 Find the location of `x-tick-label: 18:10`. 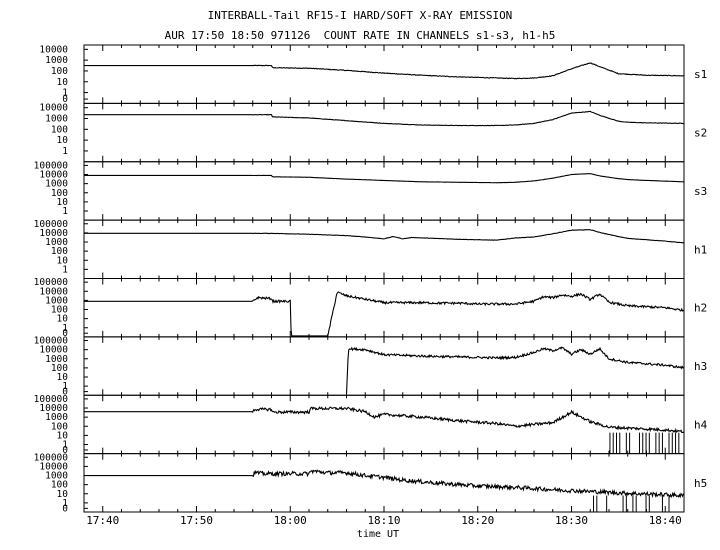

x-tick-label: 18:10 is located at coordinates (383, 520).